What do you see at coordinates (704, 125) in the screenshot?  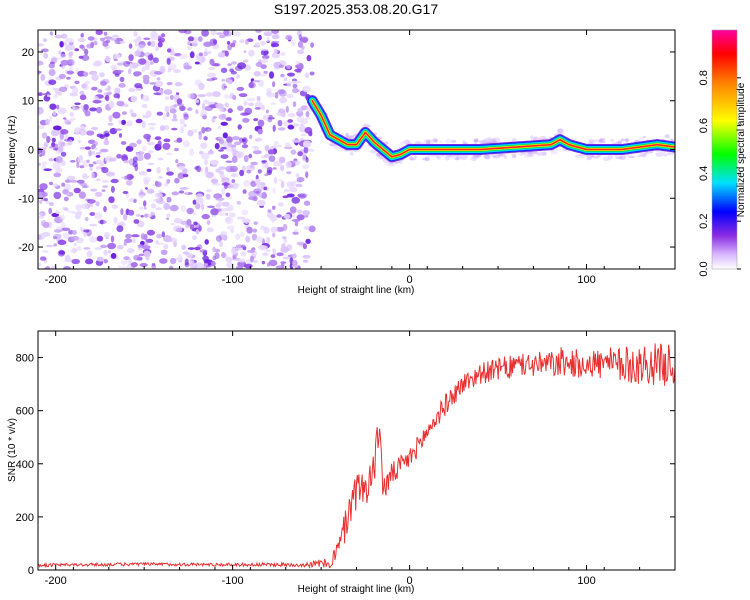 I see `colorbar-tick-label: 0.6` at bounding box center [704, 125].